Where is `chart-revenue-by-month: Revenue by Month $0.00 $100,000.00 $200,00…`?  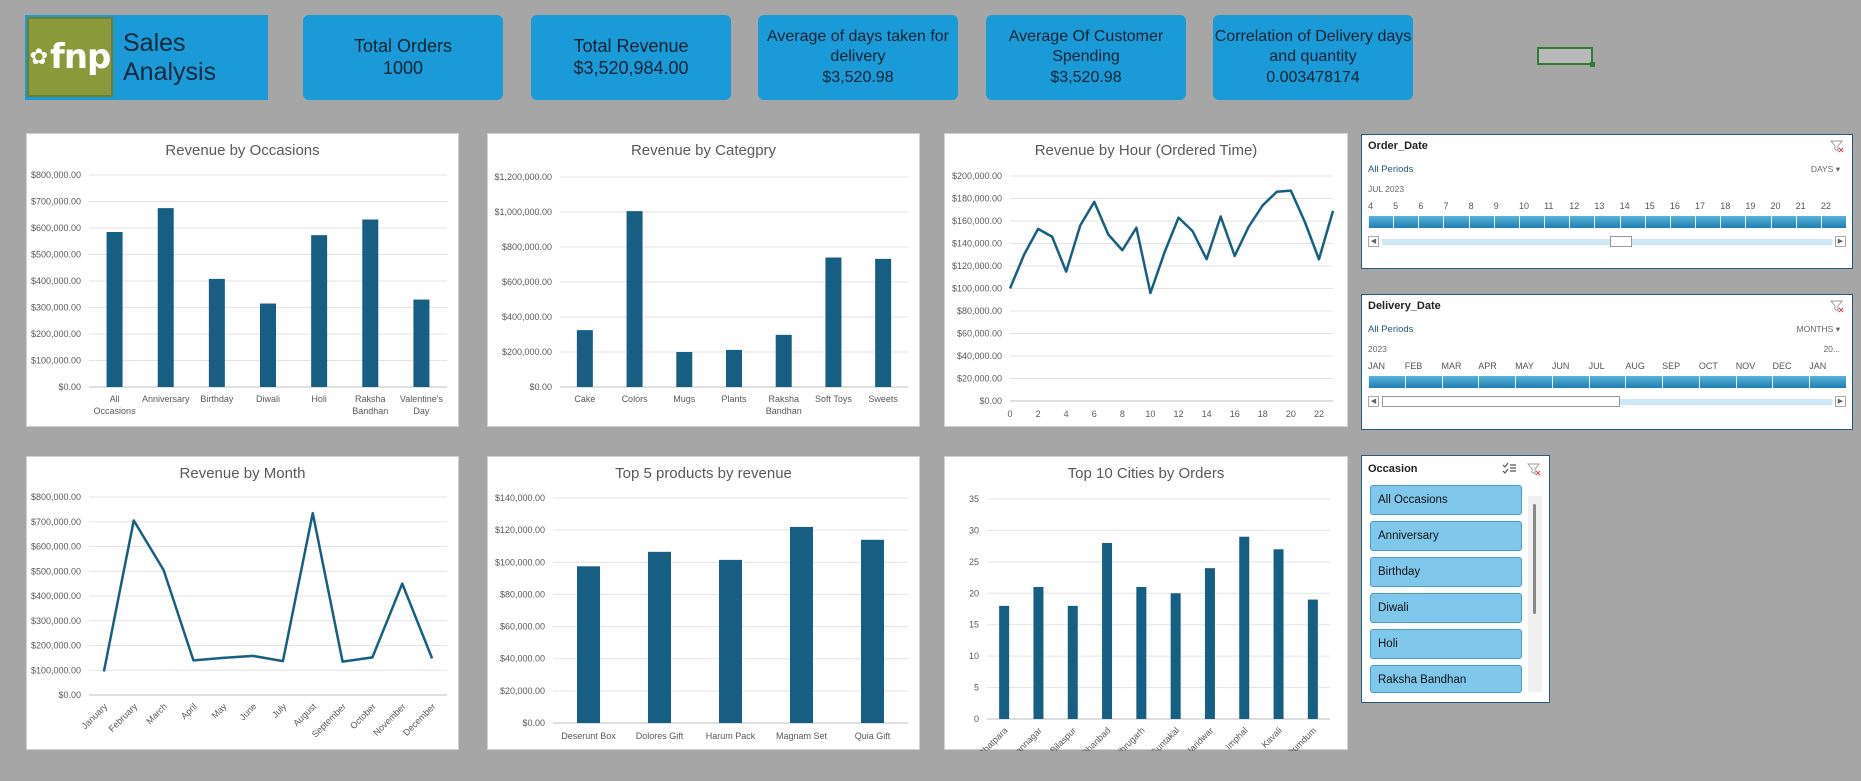 chart-revenue-by-month: Revenue by Month $0.00 $100,000.00 $200,00… is located at coordinates (242, 603).